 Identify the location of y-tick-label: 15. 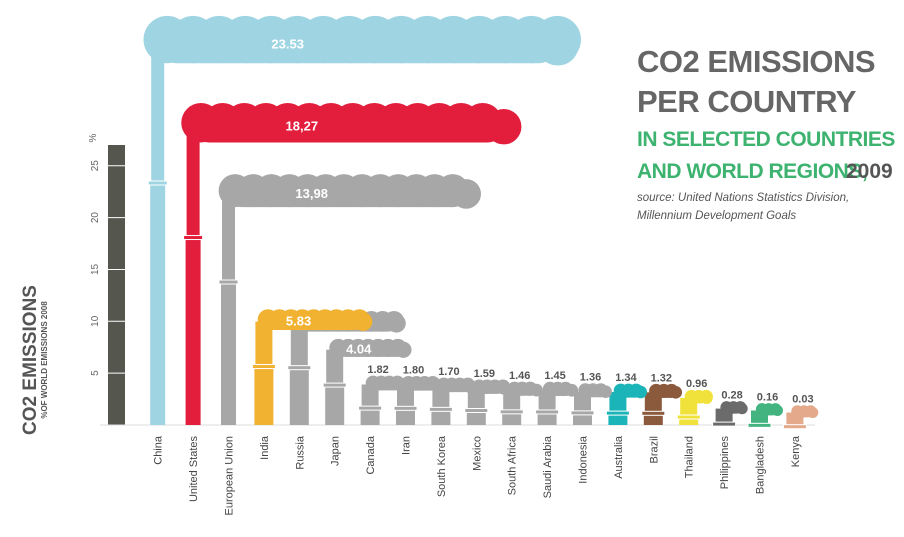
(95, 269).